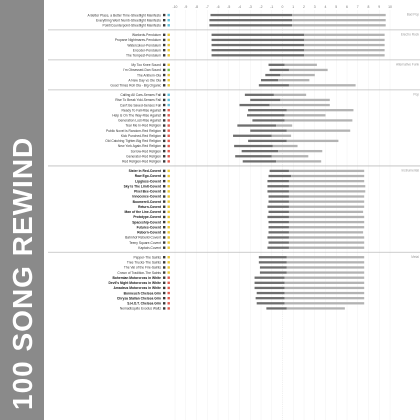  What do you see at coordinates (250, 7) in the screenshot?
I see `x-tick-label: -3` at bounding box center [250, 7].